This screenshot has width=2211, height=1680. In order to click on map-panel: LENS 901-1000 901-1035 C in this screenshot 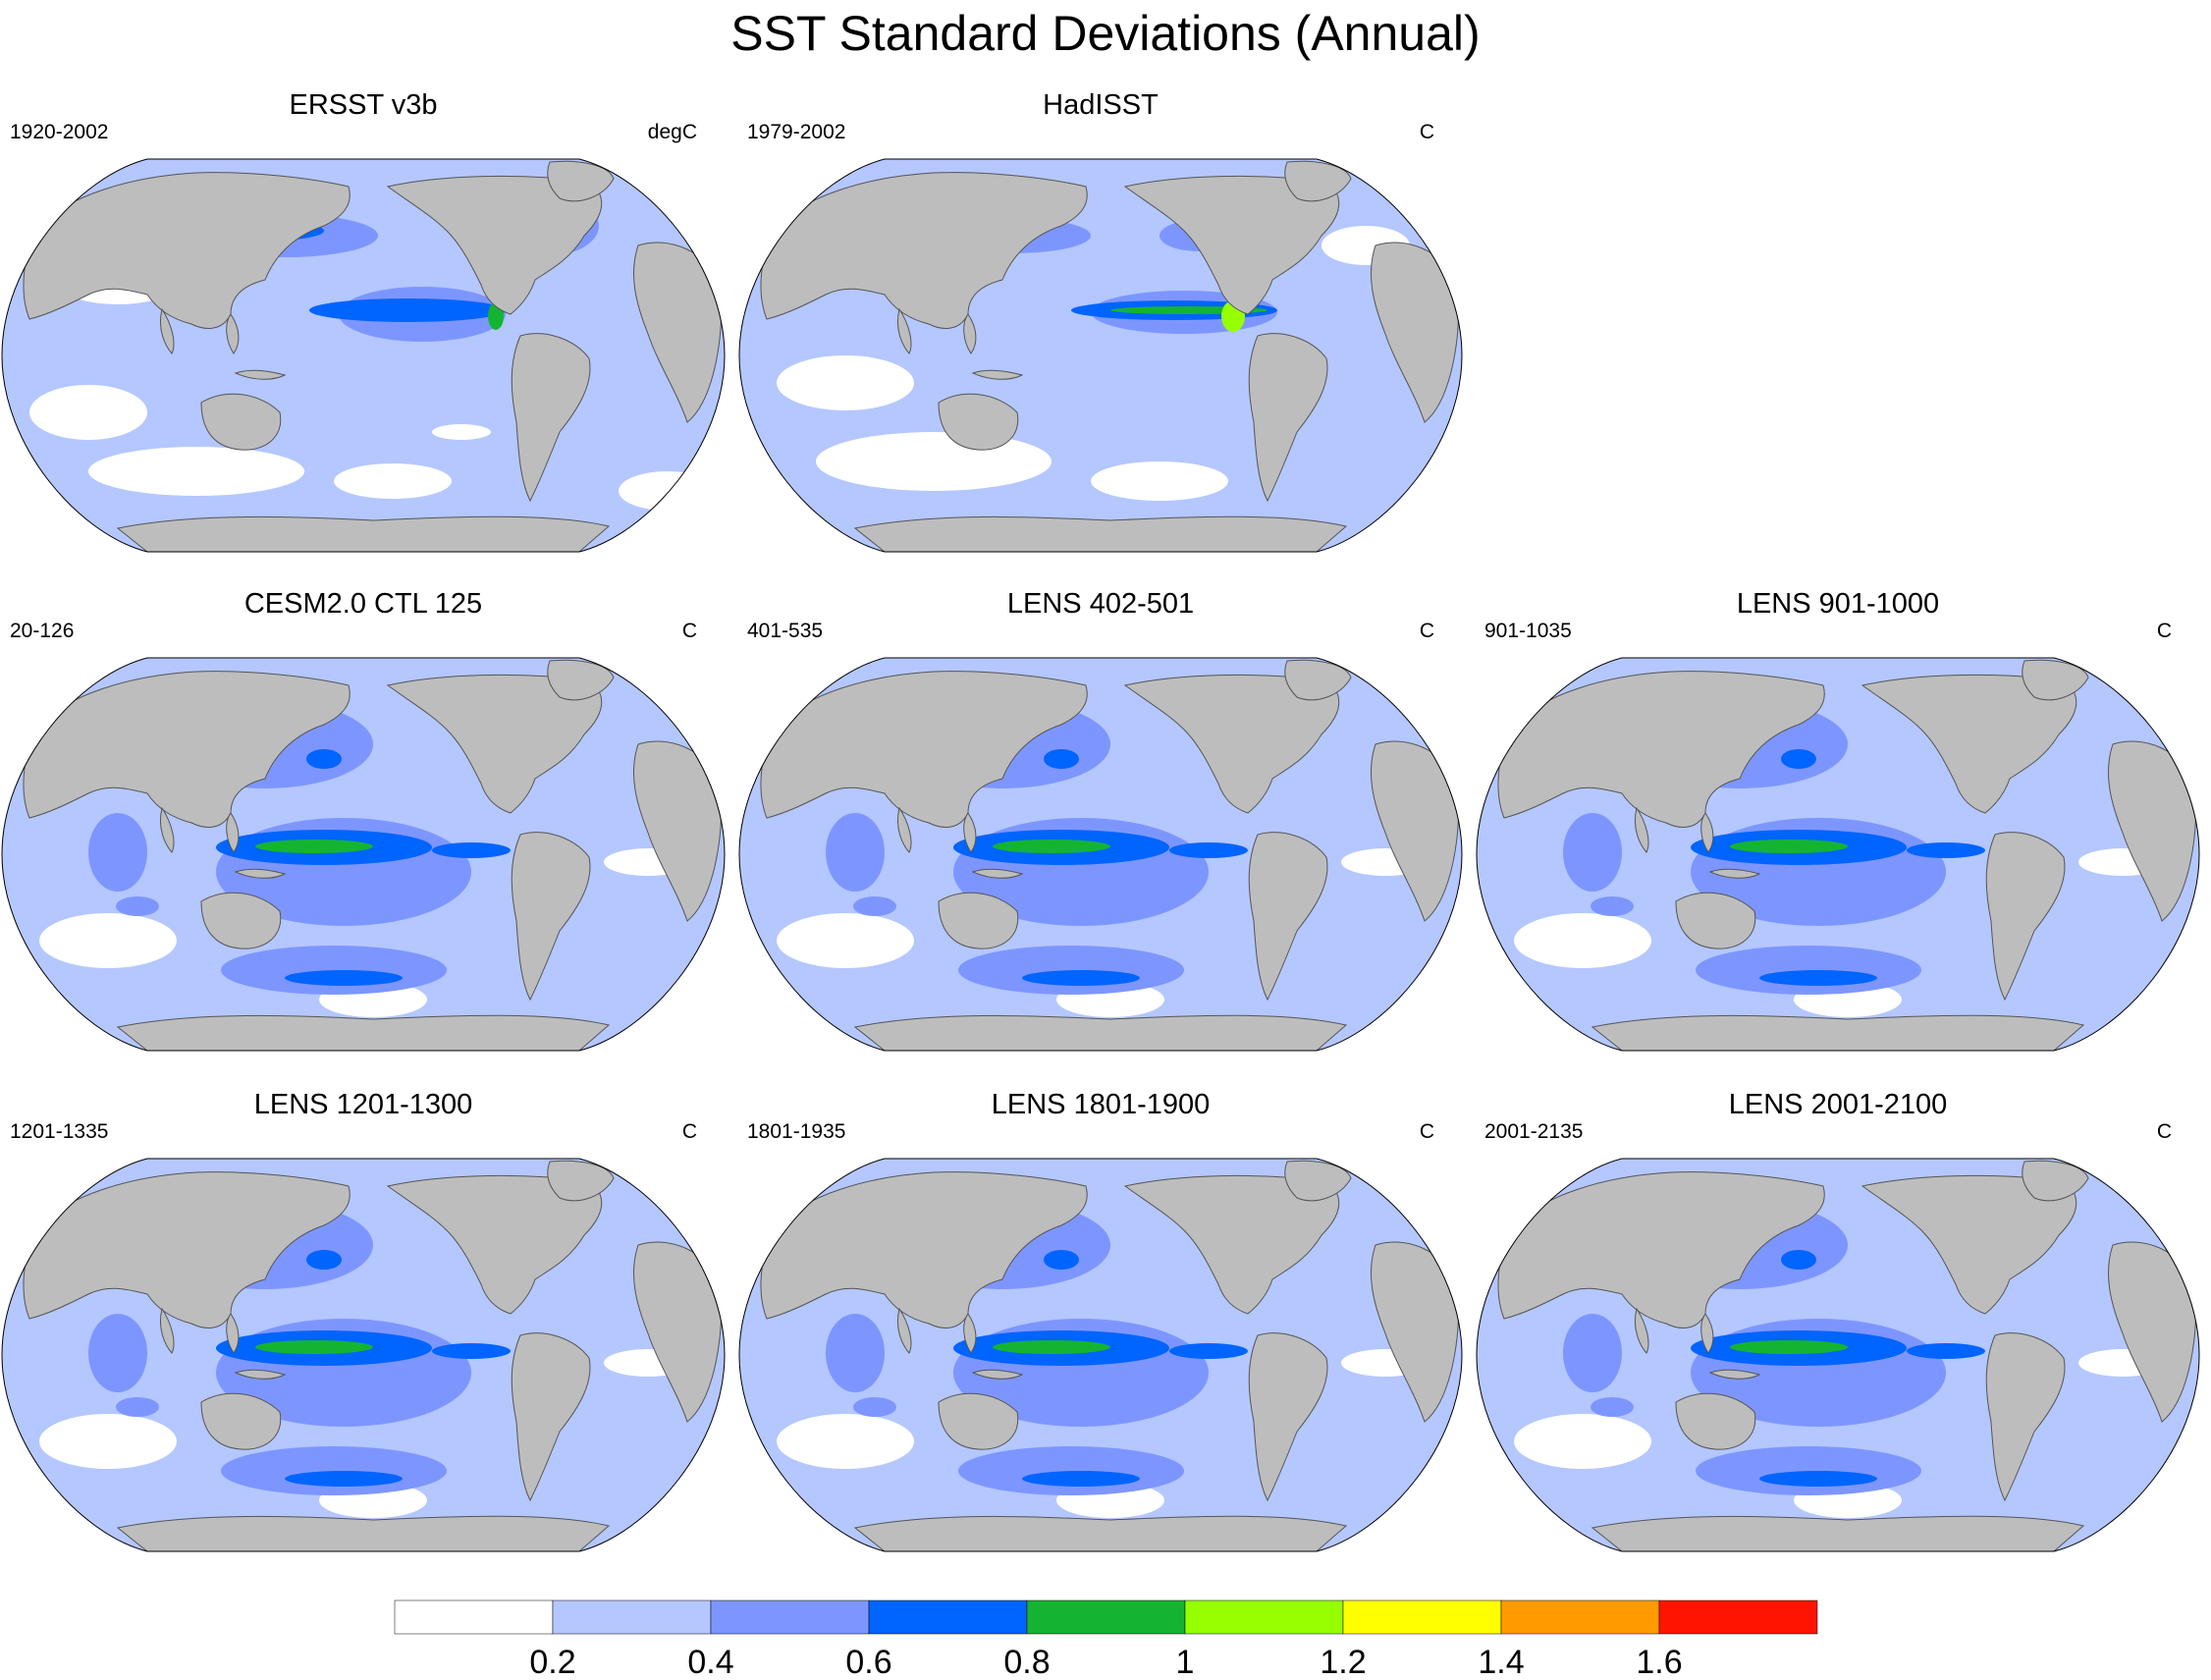, I will do `click(1838, 832)`.